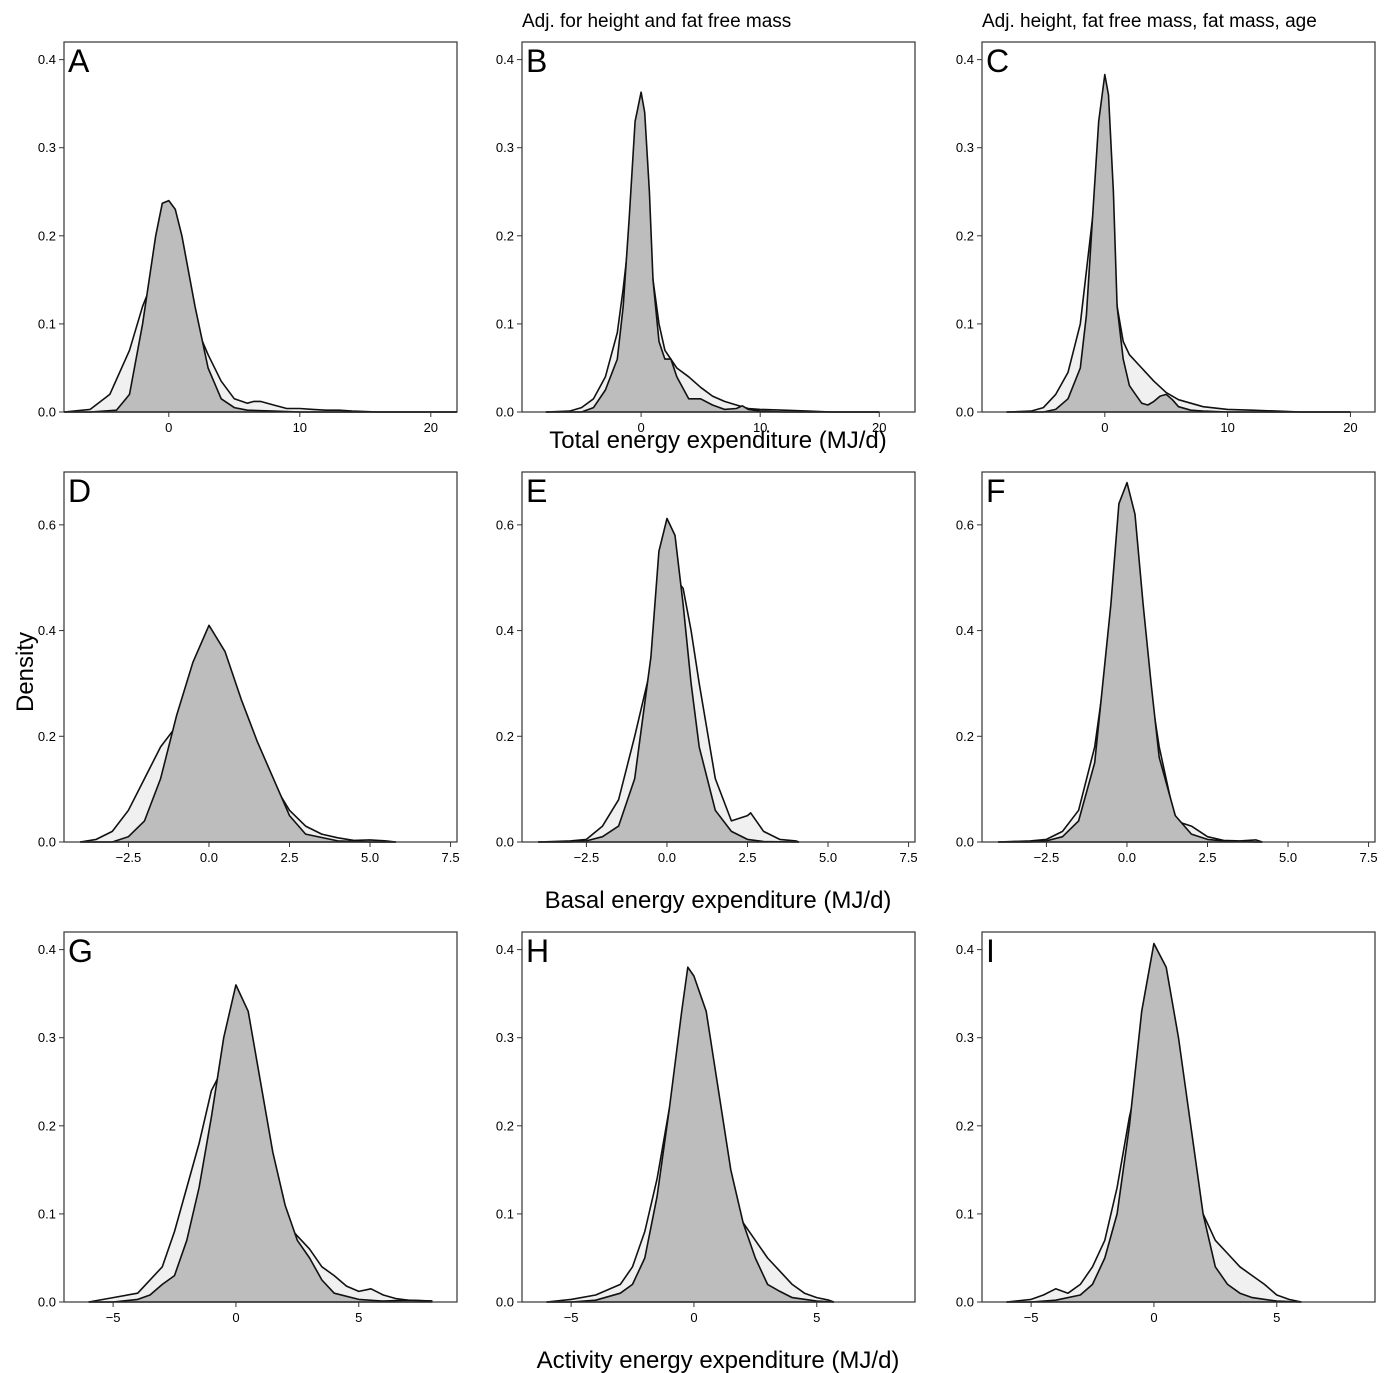  I want to click on density-line-dark-i, so click(1154, 1122).